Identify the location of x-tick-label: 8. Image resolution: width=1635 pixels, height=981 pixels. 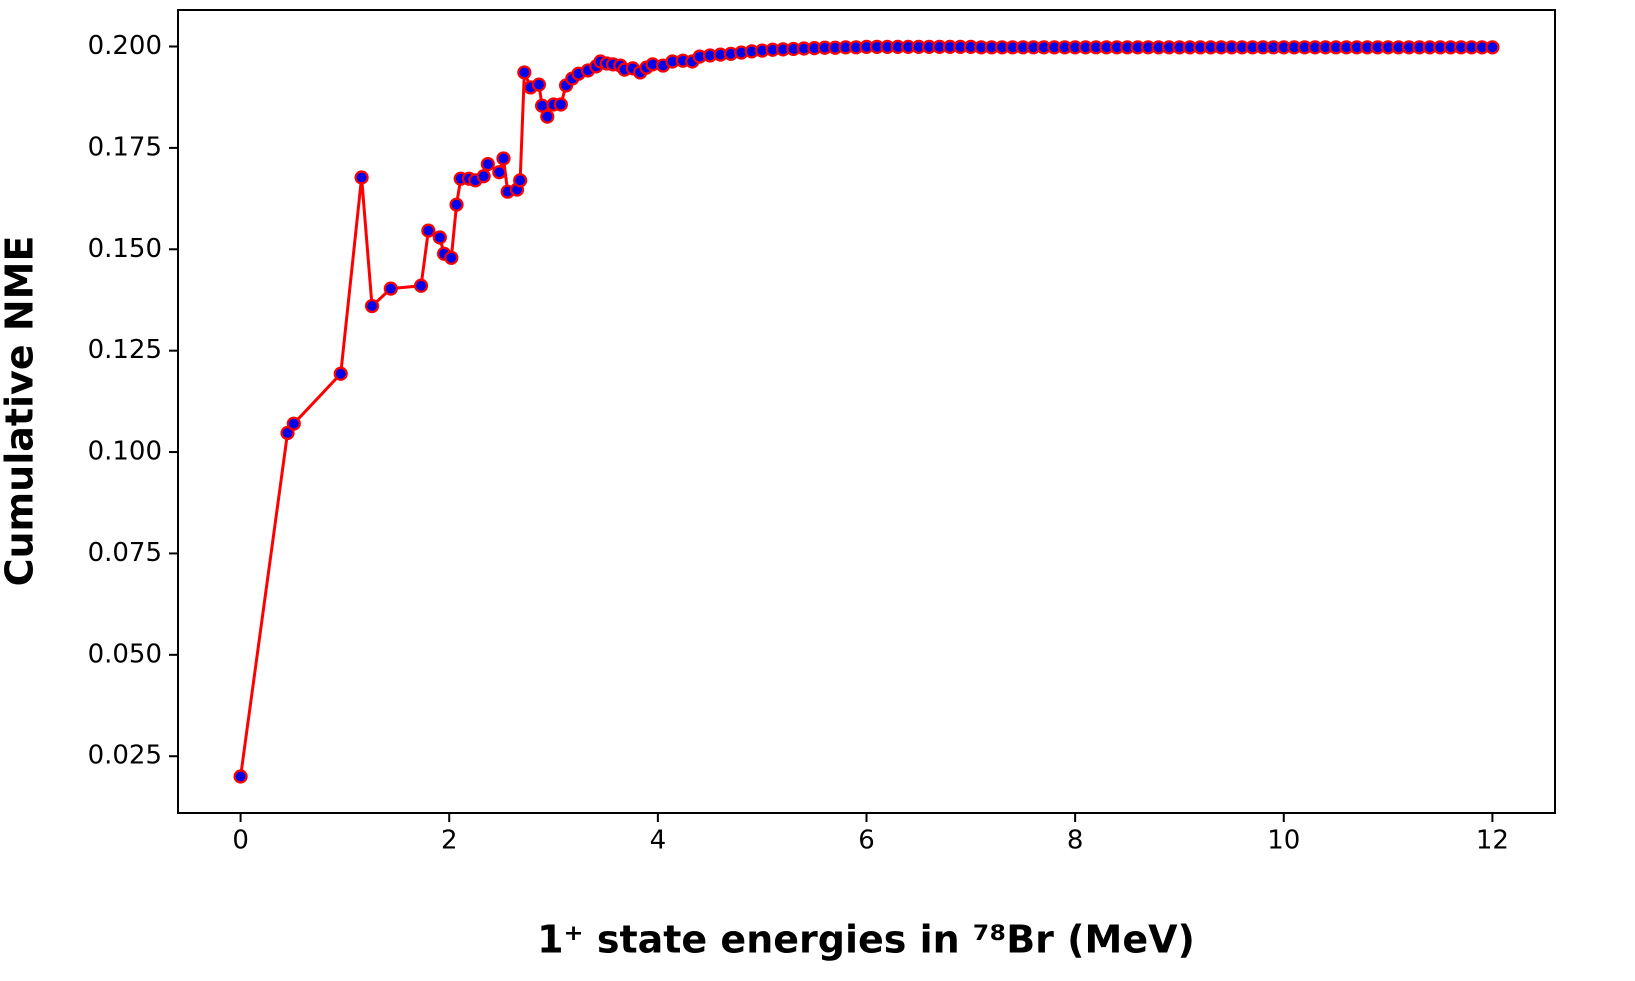
(1075, 841).